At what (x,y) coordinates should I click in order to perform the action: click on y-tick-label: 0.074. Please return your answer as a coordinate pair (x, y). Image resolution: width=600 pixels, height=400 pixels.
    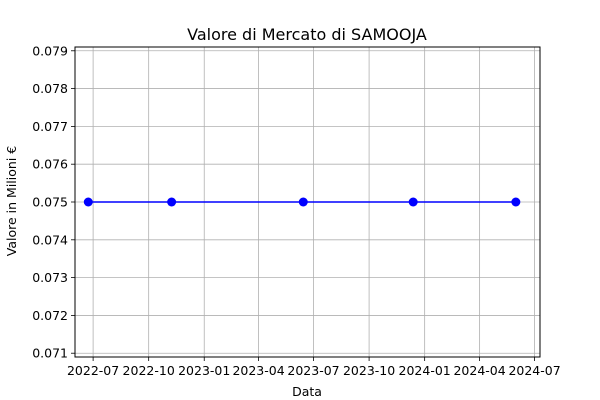
    Looking at the image, I should click on (50, 239).